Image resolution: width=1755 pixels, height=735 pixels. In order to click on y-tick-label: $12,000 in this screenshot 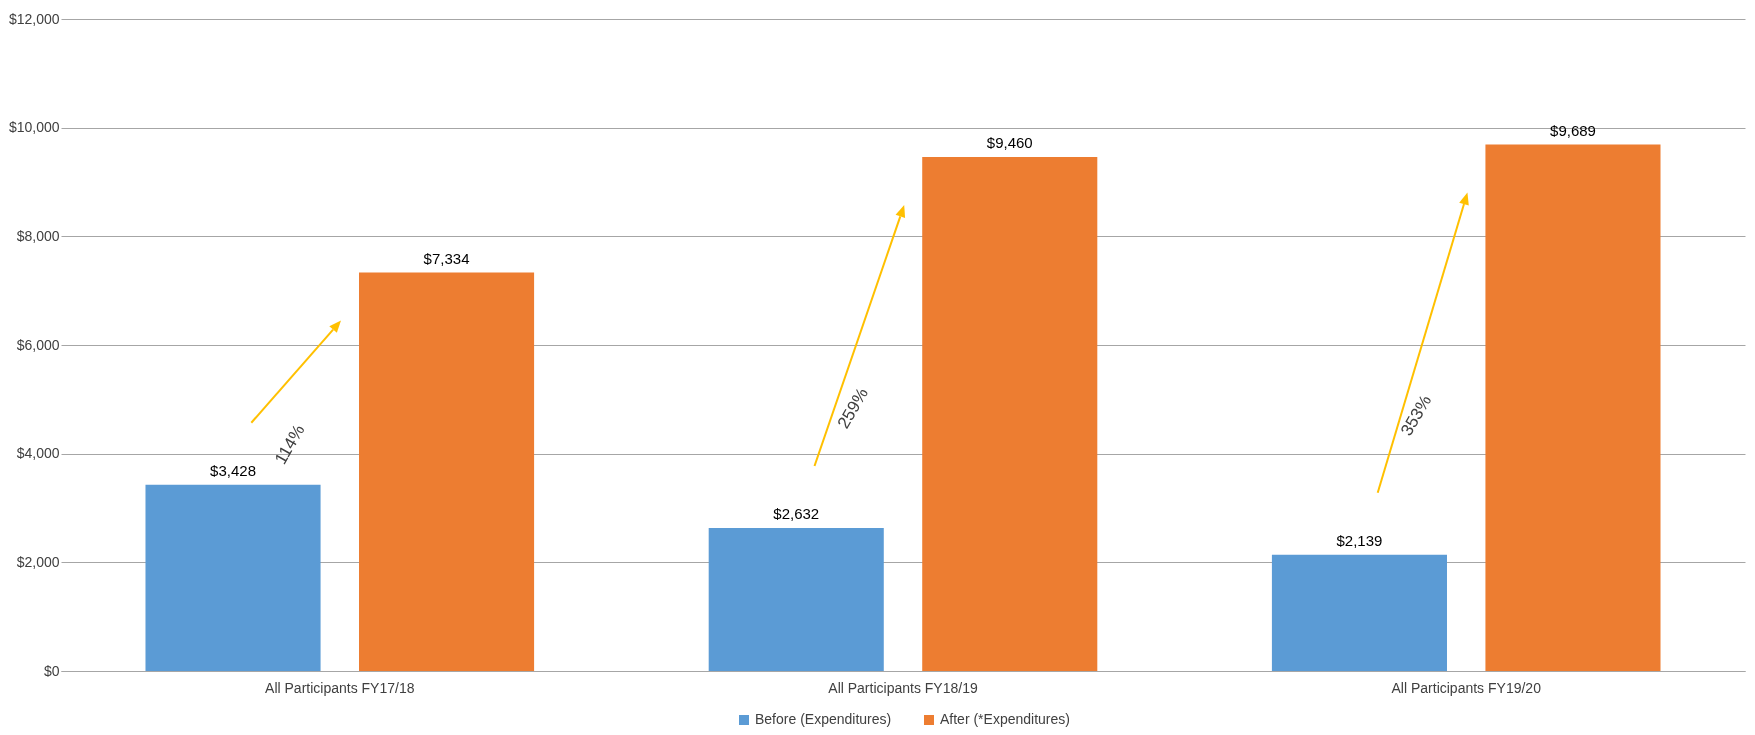, I will do `click(34, 18)`.